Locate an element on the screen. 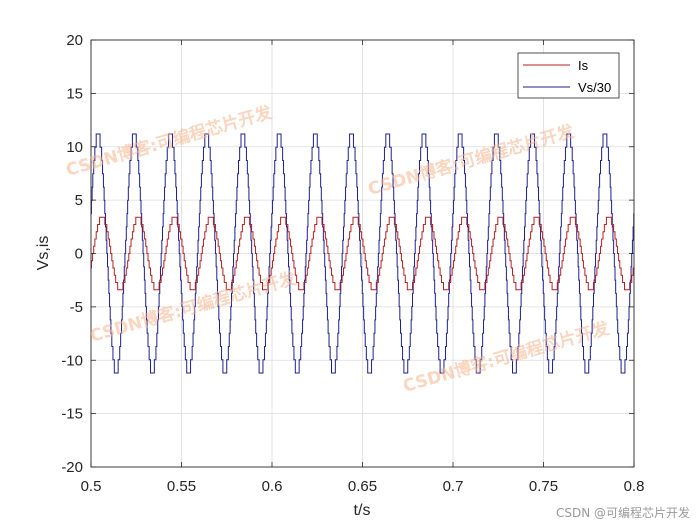  legend-label-vs: Vs/30 is located at coordinates (594, 87).